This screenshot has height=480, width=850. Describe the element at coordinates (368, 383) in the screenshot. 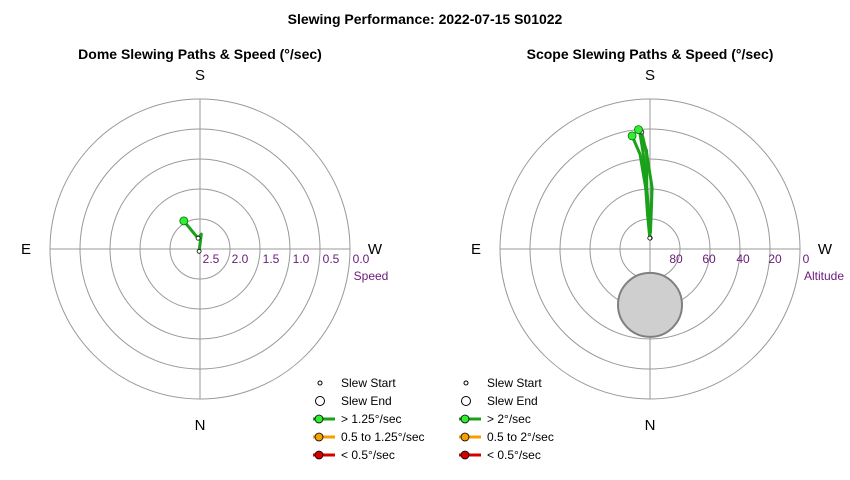

I see `dome-legend-start: Slew Start` at that location.